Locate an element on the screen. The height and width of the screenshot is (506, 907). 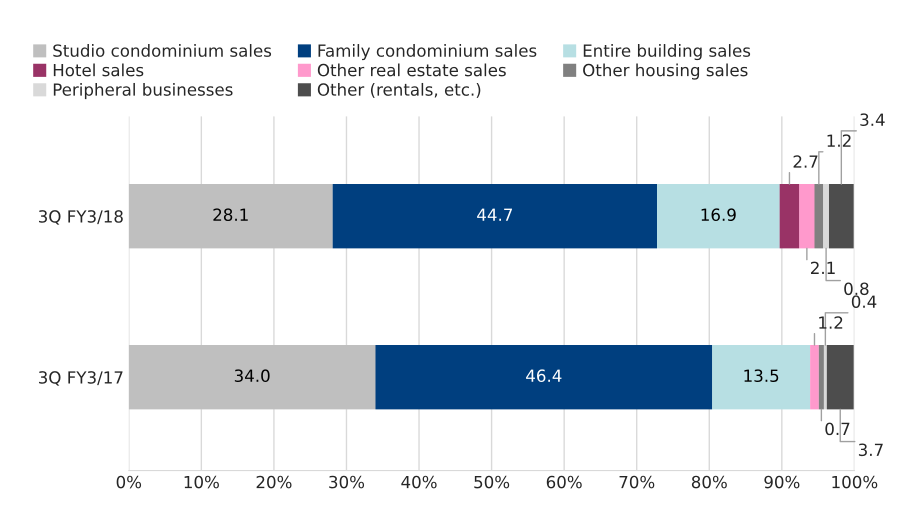
data-label: 16.9 is located at coordinates (719, 215).